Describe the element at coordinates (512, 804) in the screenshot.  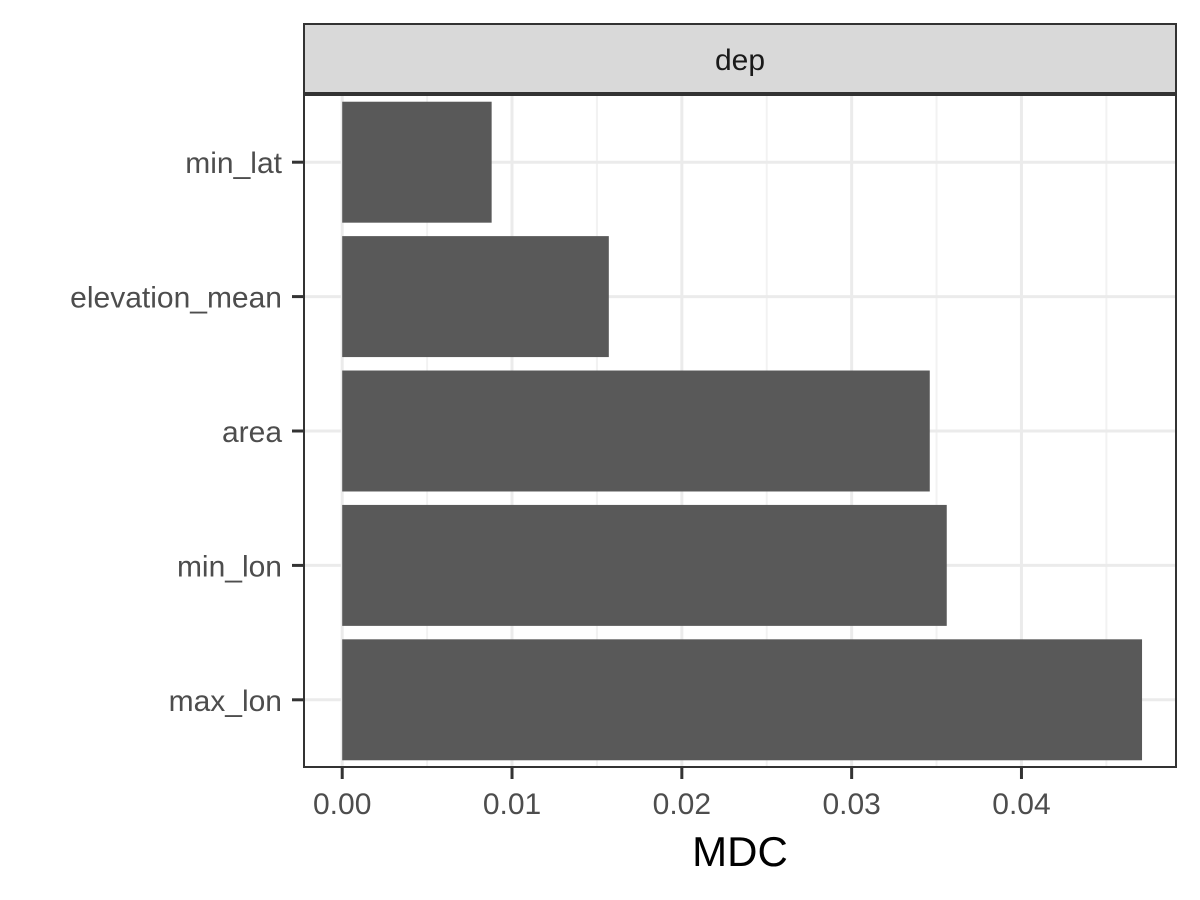
I see `x-tick-label: 0.01` at that location.